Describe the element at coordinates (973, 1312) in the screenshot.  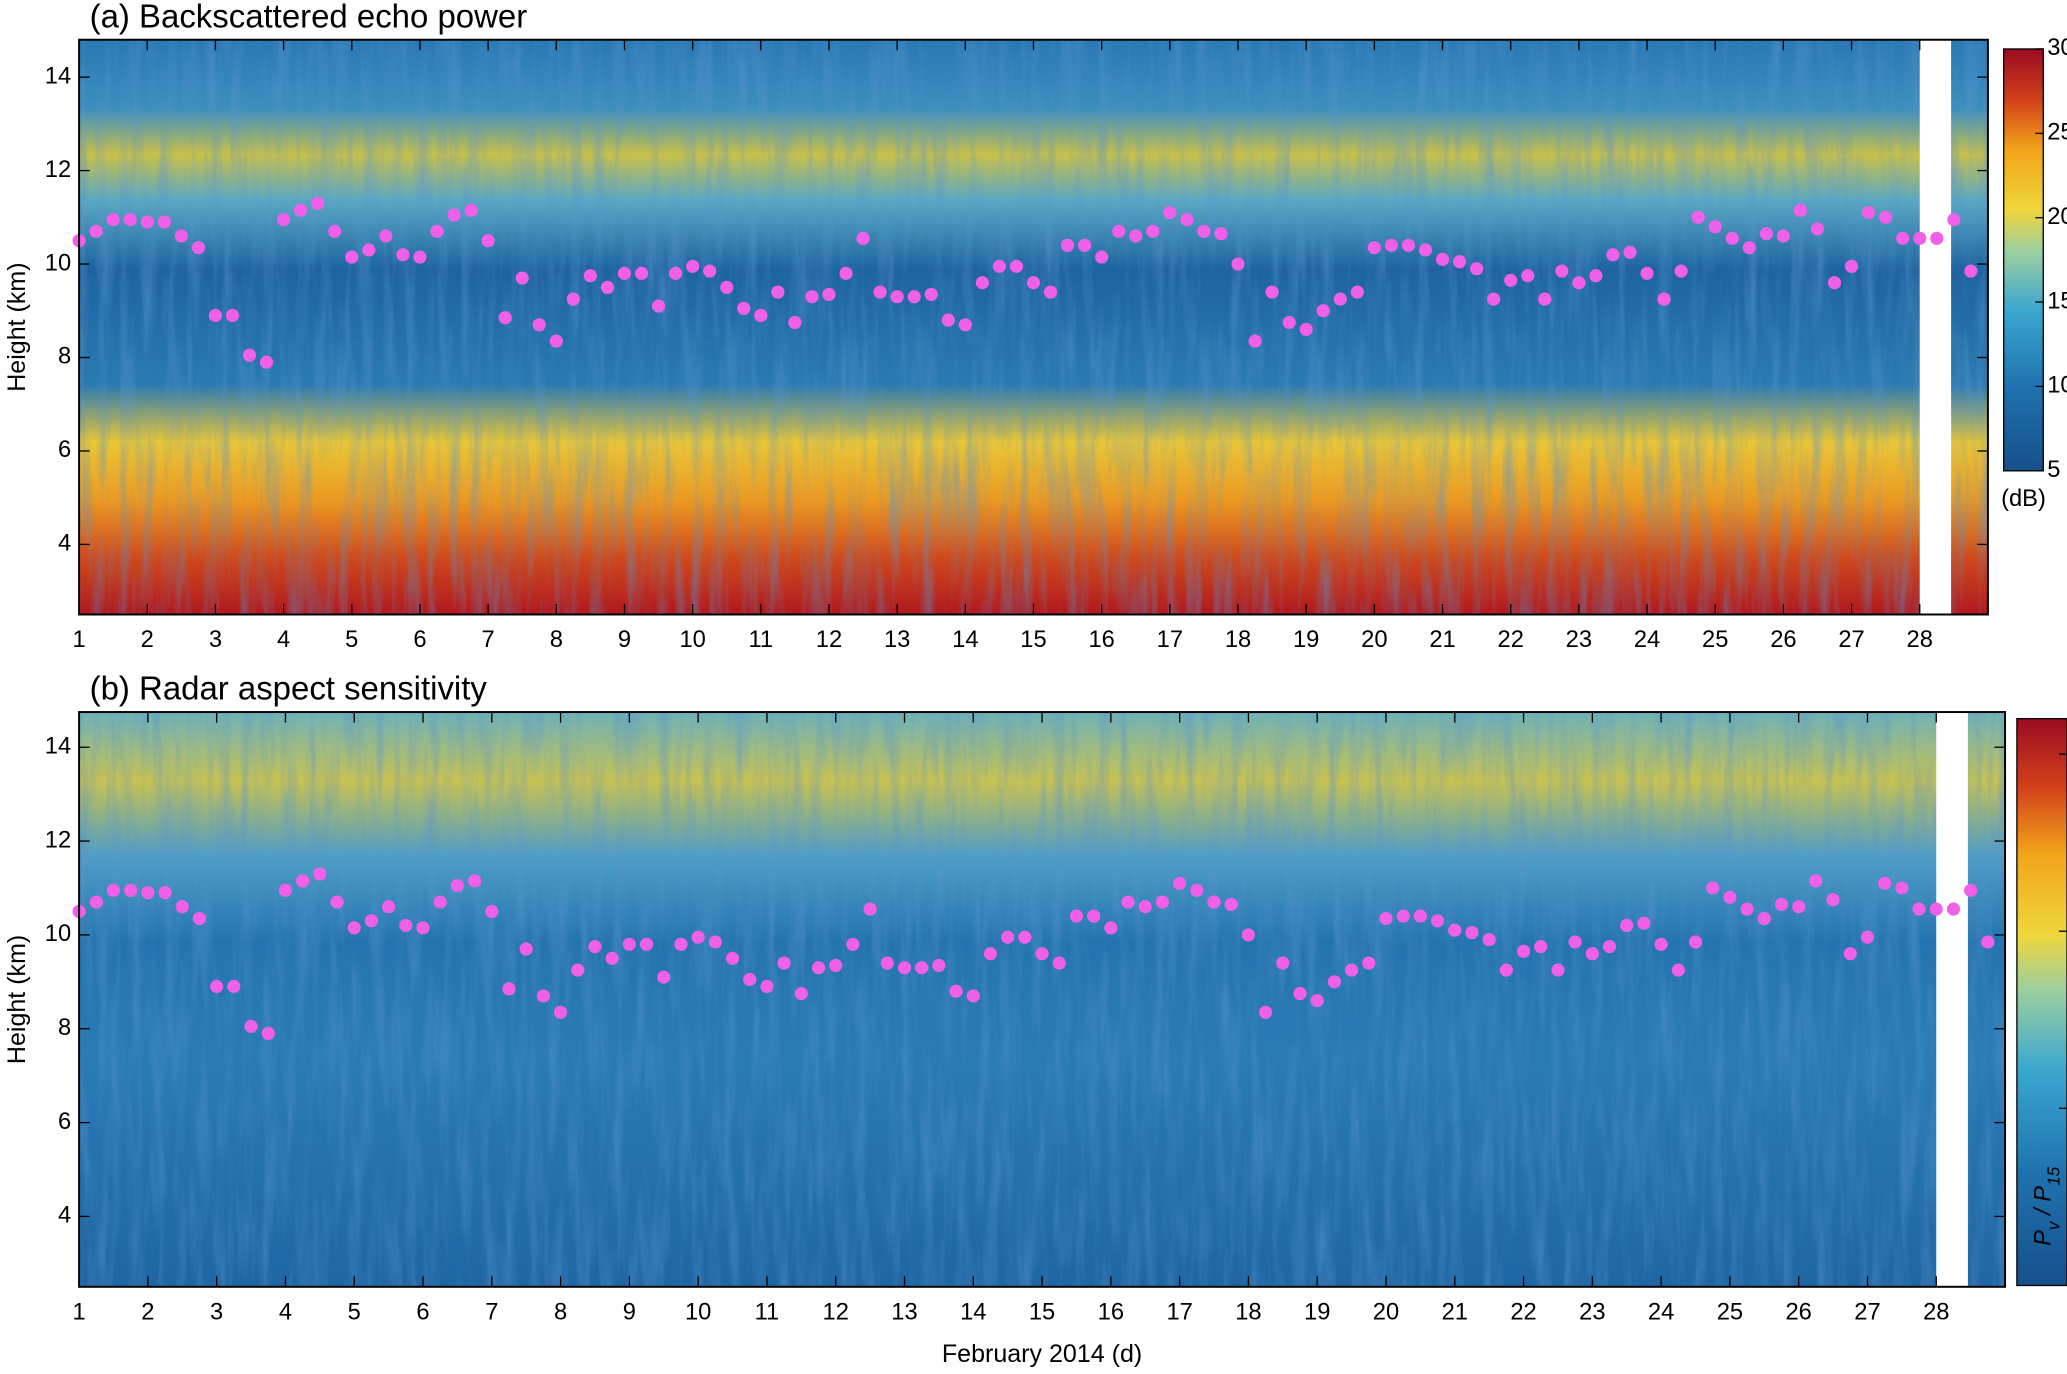
I see `x-tick-label: 14` at that location.